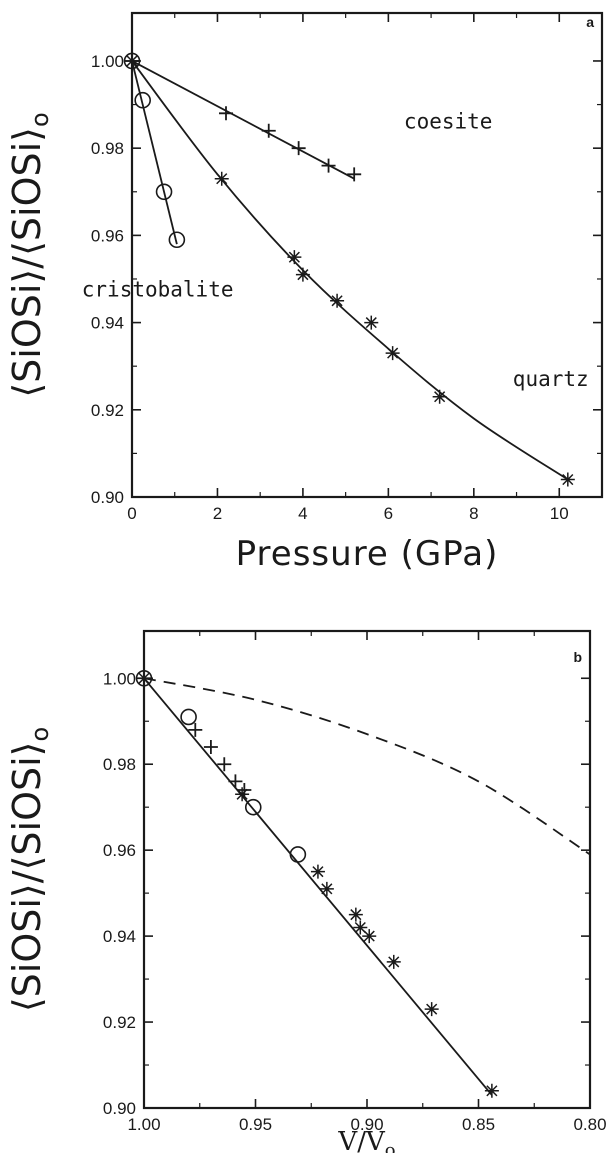 Image resolution: width=611 pixels, height=1153 pixels. Describe the element at coordinates (255, 1124) in the screenshot. I see `x-tick-label: 0.95` at that location.